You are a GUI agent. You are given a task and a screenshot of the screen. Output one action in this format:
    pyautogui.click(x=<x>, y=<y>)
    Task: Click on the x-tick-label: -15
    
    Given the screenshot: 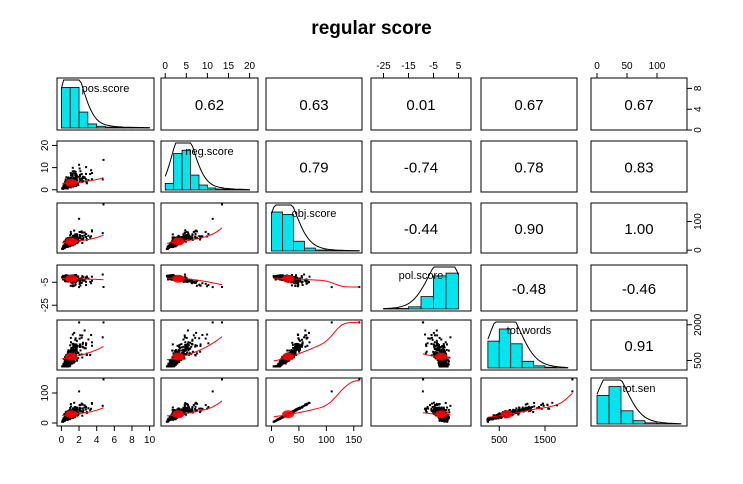 What is the action you would take?
    pyautogui.click(x=408, y=66)
    